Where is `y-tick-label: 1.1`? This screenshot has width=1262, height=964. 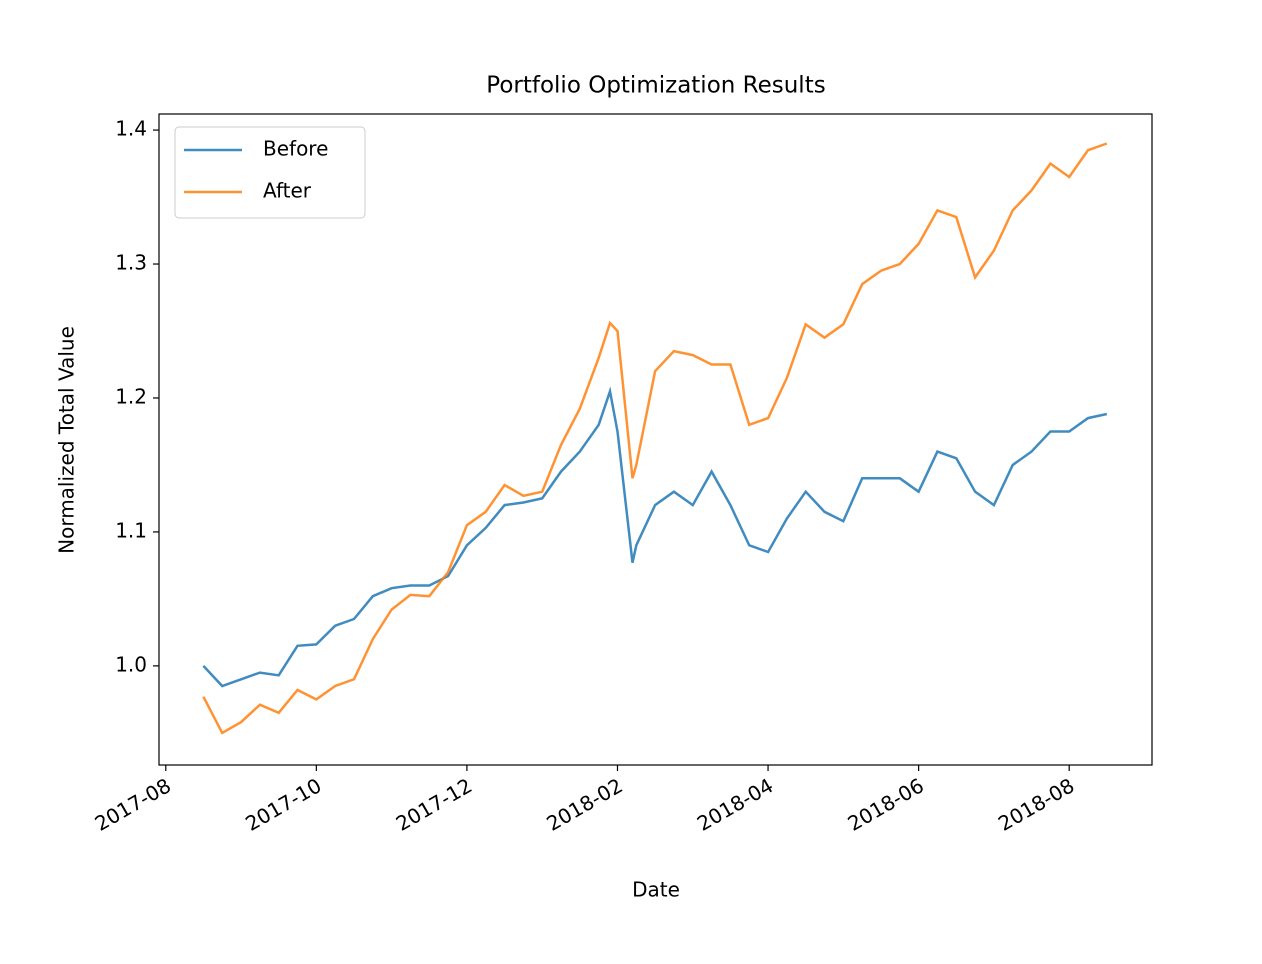
y-tick-label: 1.1 is located at coordinates (131, 530).